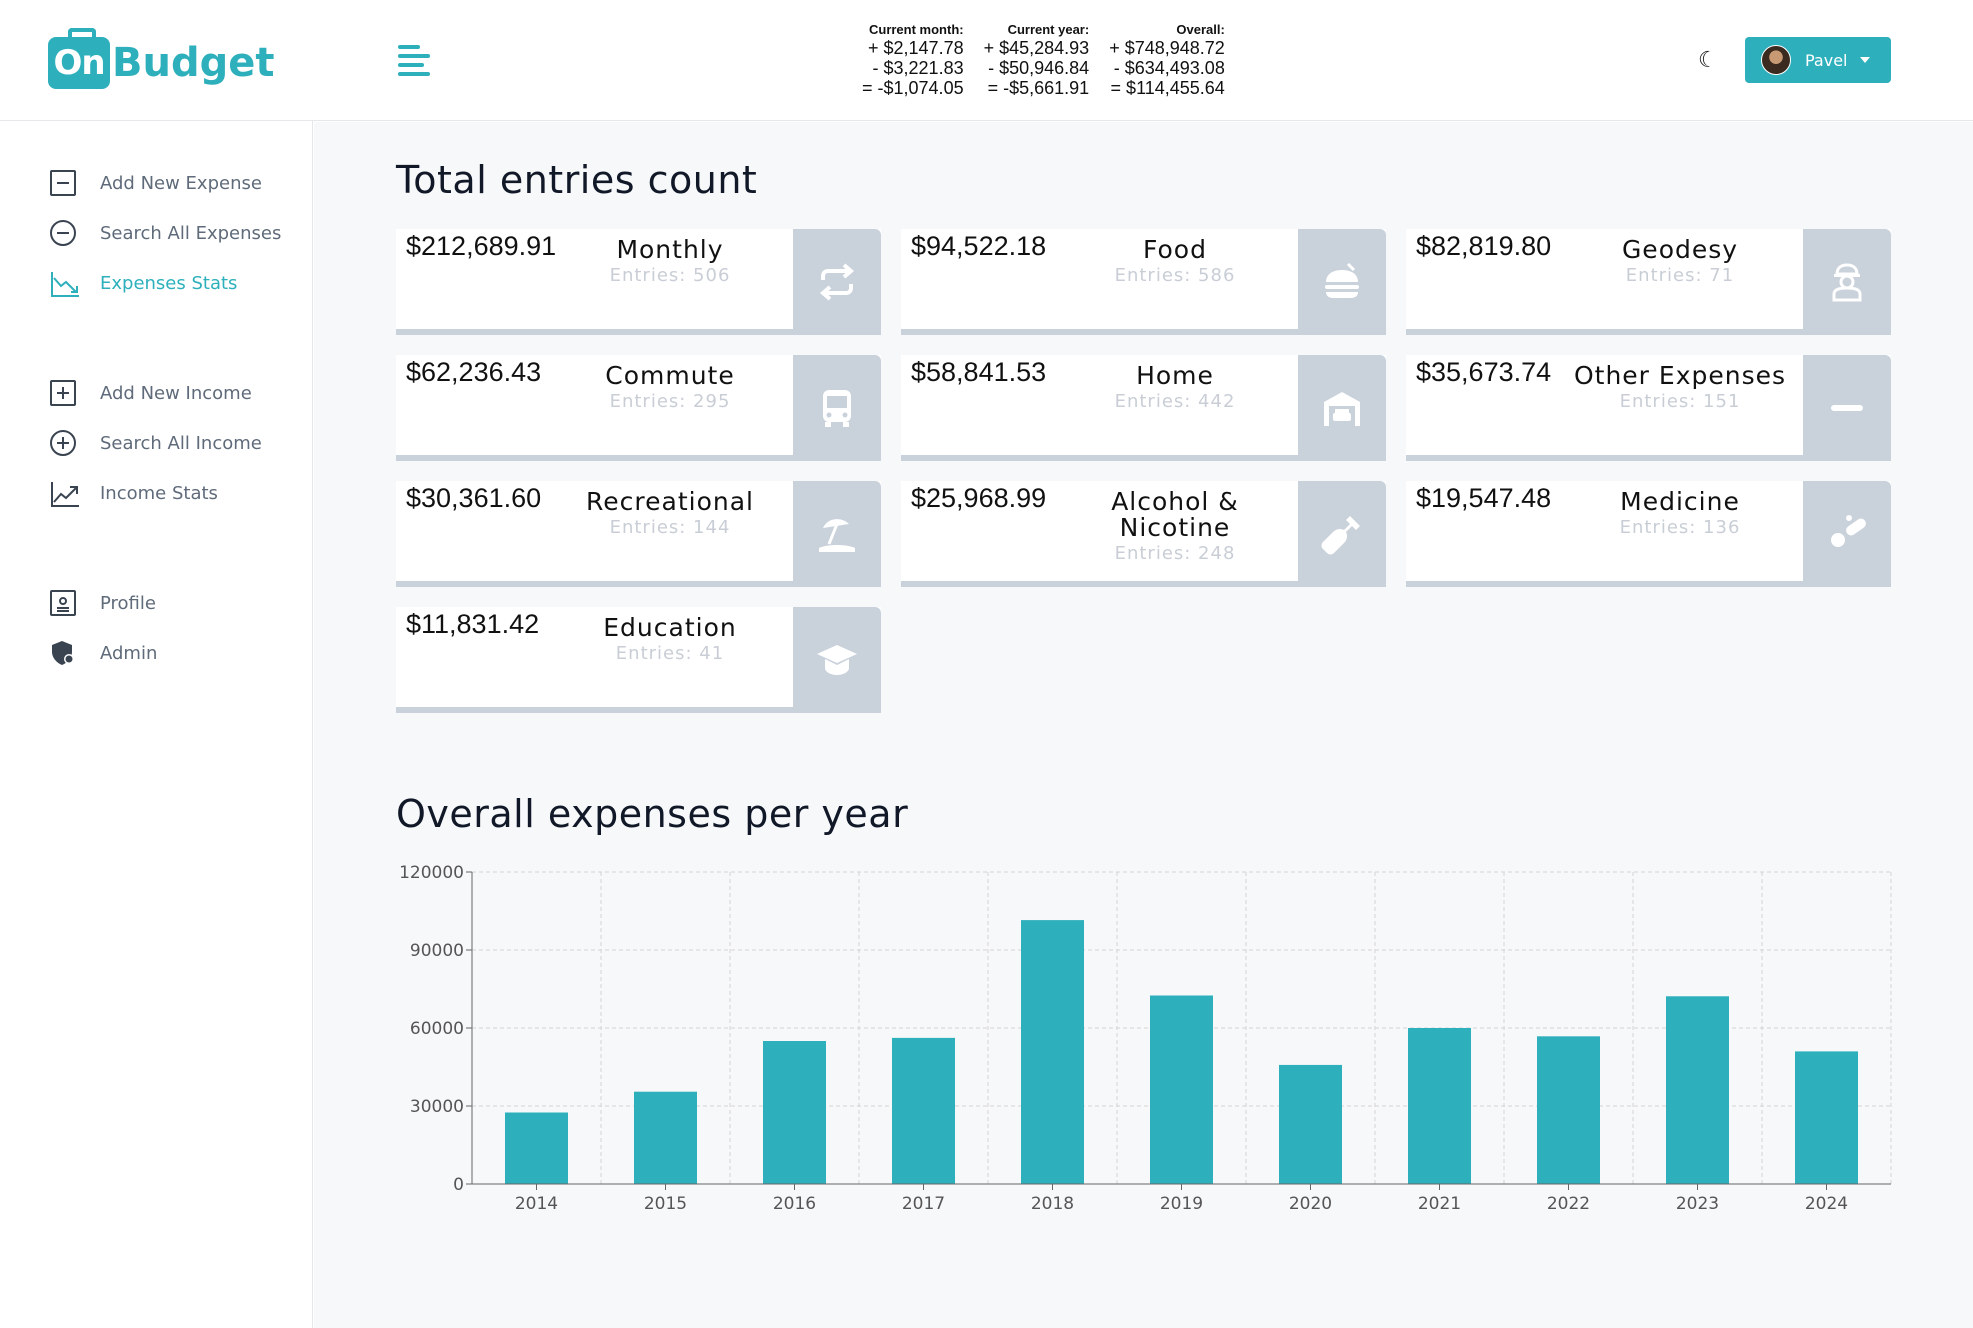 Image resolution: width=1973 pixels, height=1328 pixels. What do you see at coordinates (169, 283) in the screenshot?
I see `sidebar-item-label: Expenses Stats` at bounding box center [169, 283].